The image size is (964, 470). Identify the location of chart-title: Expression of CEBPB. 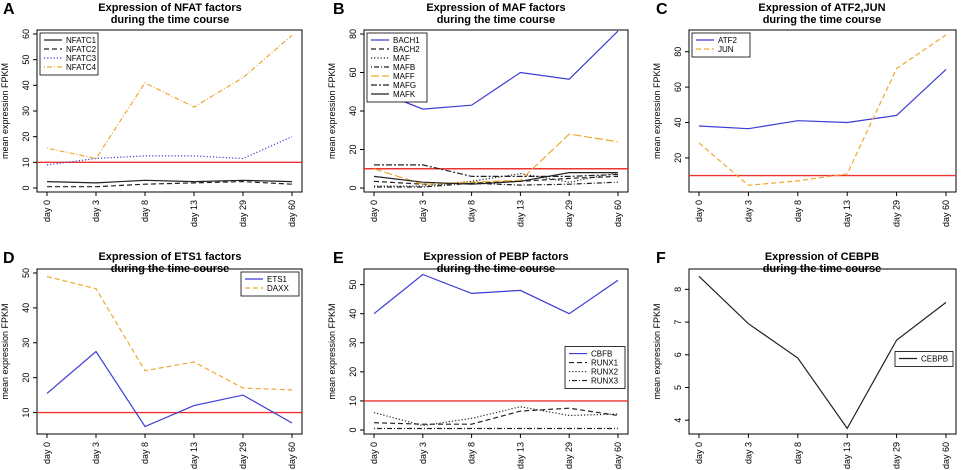
(822, 257).